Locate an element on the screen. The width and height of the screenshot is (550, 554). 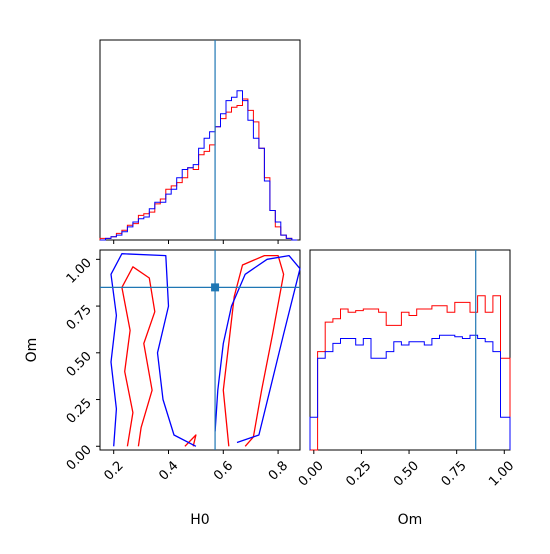
h0-marginal-panel is located at coordinates (200, 141).